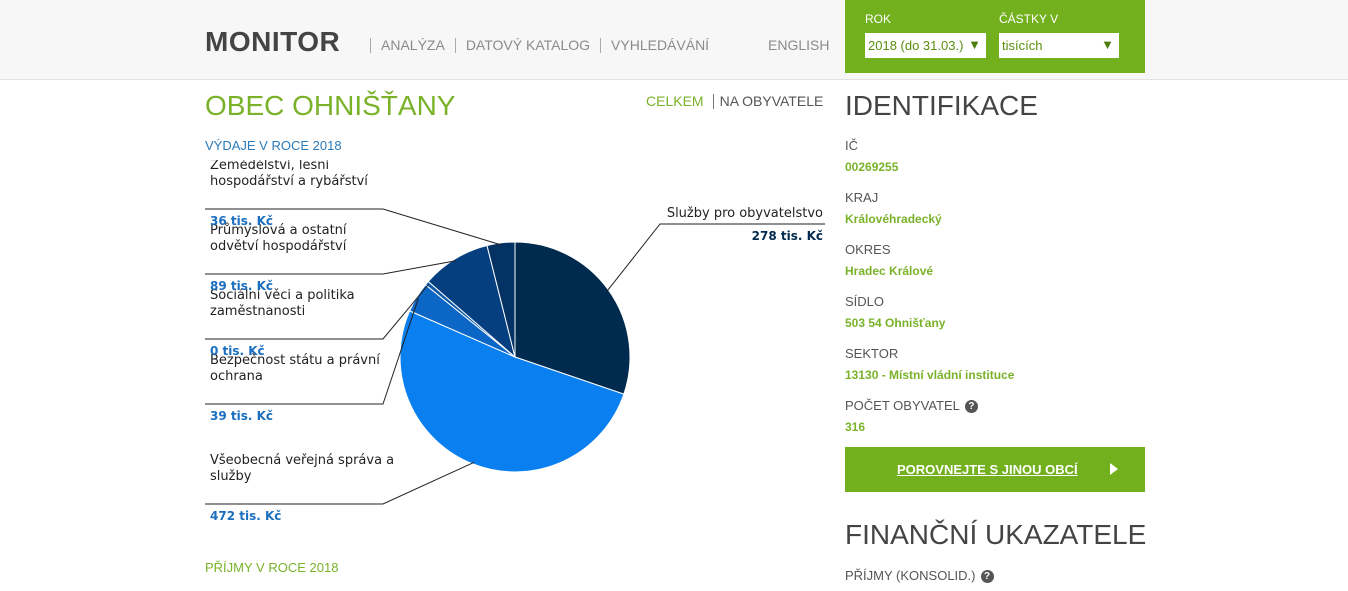 The height and width of the screenshot is (591, 1348). I want to click on toggle-per-capita: NA OBYVATELE, so click(771, 101).